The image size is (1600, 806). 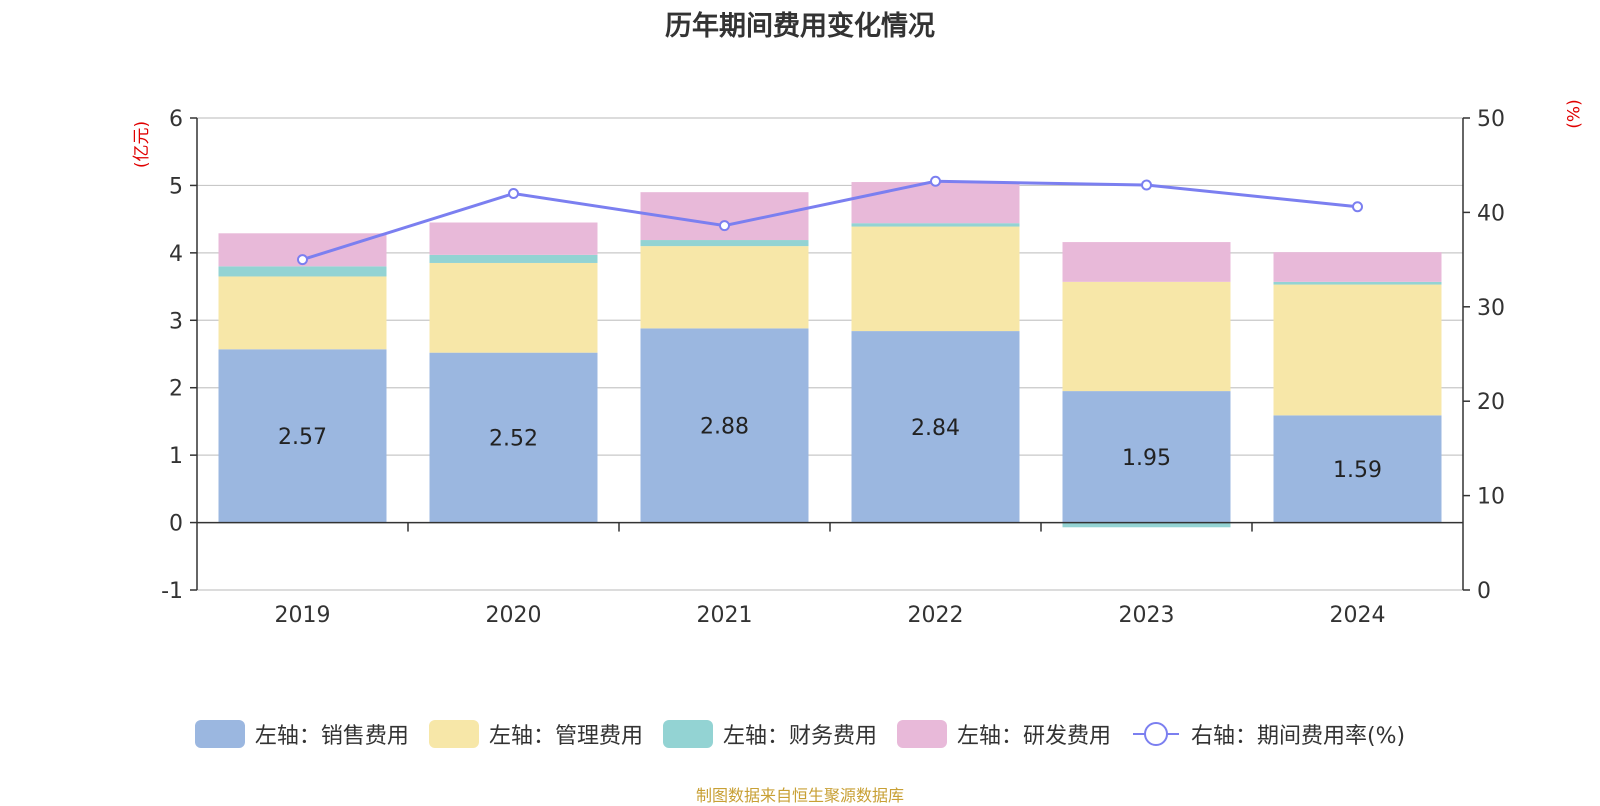 What do you see at coordinates (1491, 402) in the screenshot?
I see `right-tick-label: 20` at bounding box center [1491, 402].